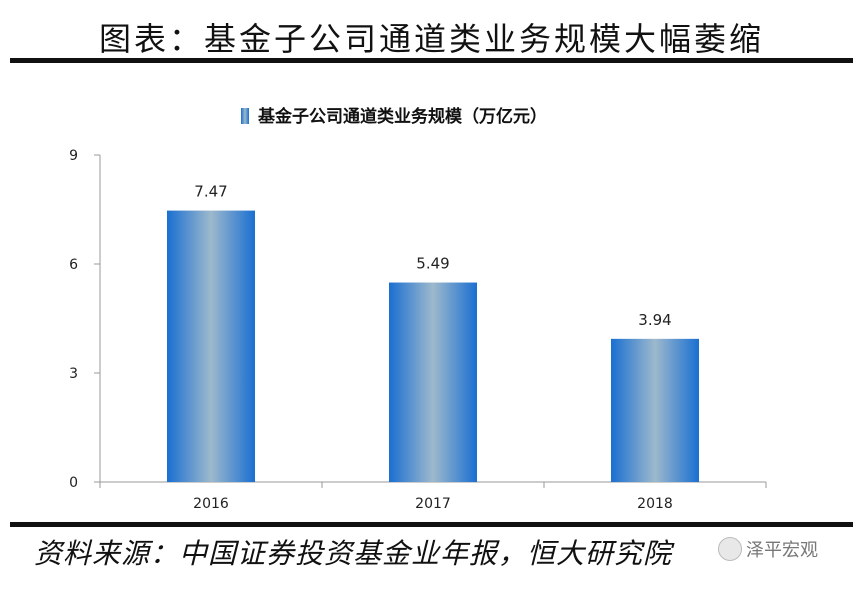 The image size is (863, 595). I want to click on watermark-text: 泽平宏观, so click(782, 550).